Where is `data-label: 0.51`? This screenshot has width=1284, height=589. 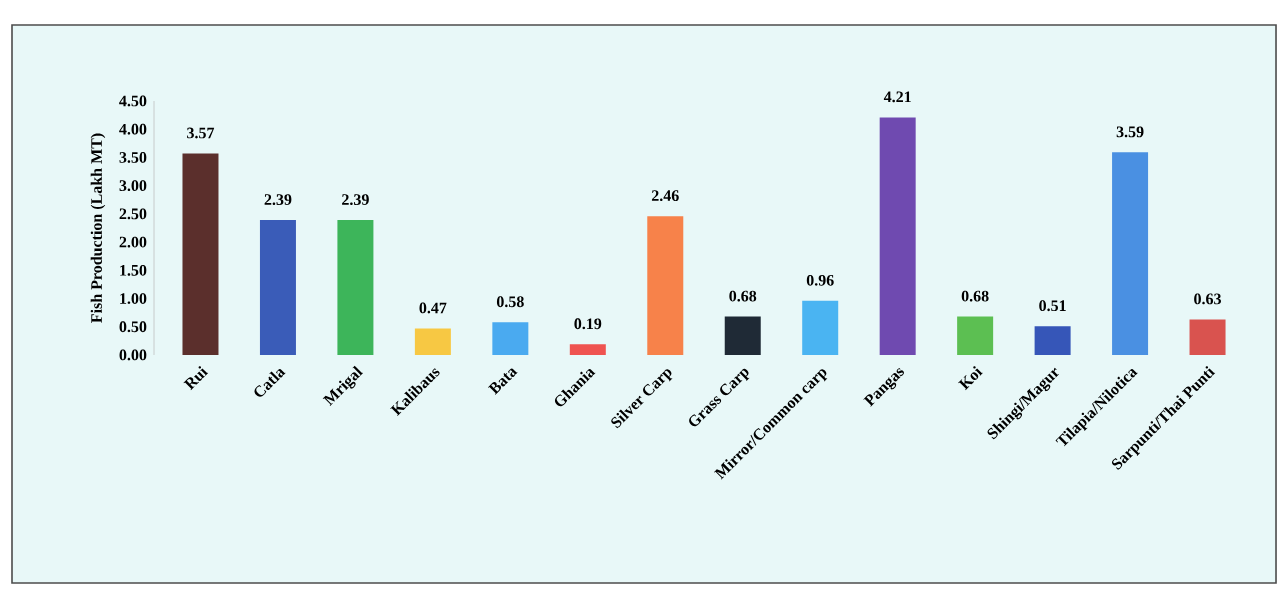
data-label: 0.51 is located at coordinates (1052, 306).